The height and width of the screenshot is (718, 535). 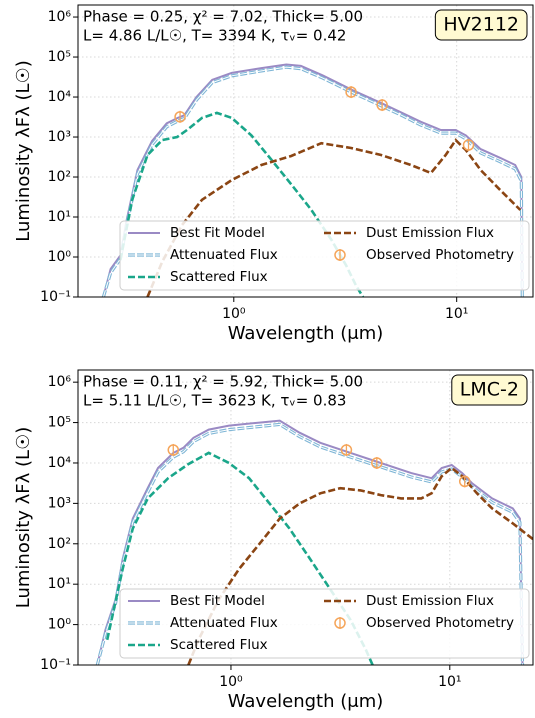 What do you see at coordinates (214, 401) in the screenshot?
I see `fit-annotation: L= 5.11 L/L☉, T= 3623 K, τᵥ= 0.83` at bounding box center [214, 401].